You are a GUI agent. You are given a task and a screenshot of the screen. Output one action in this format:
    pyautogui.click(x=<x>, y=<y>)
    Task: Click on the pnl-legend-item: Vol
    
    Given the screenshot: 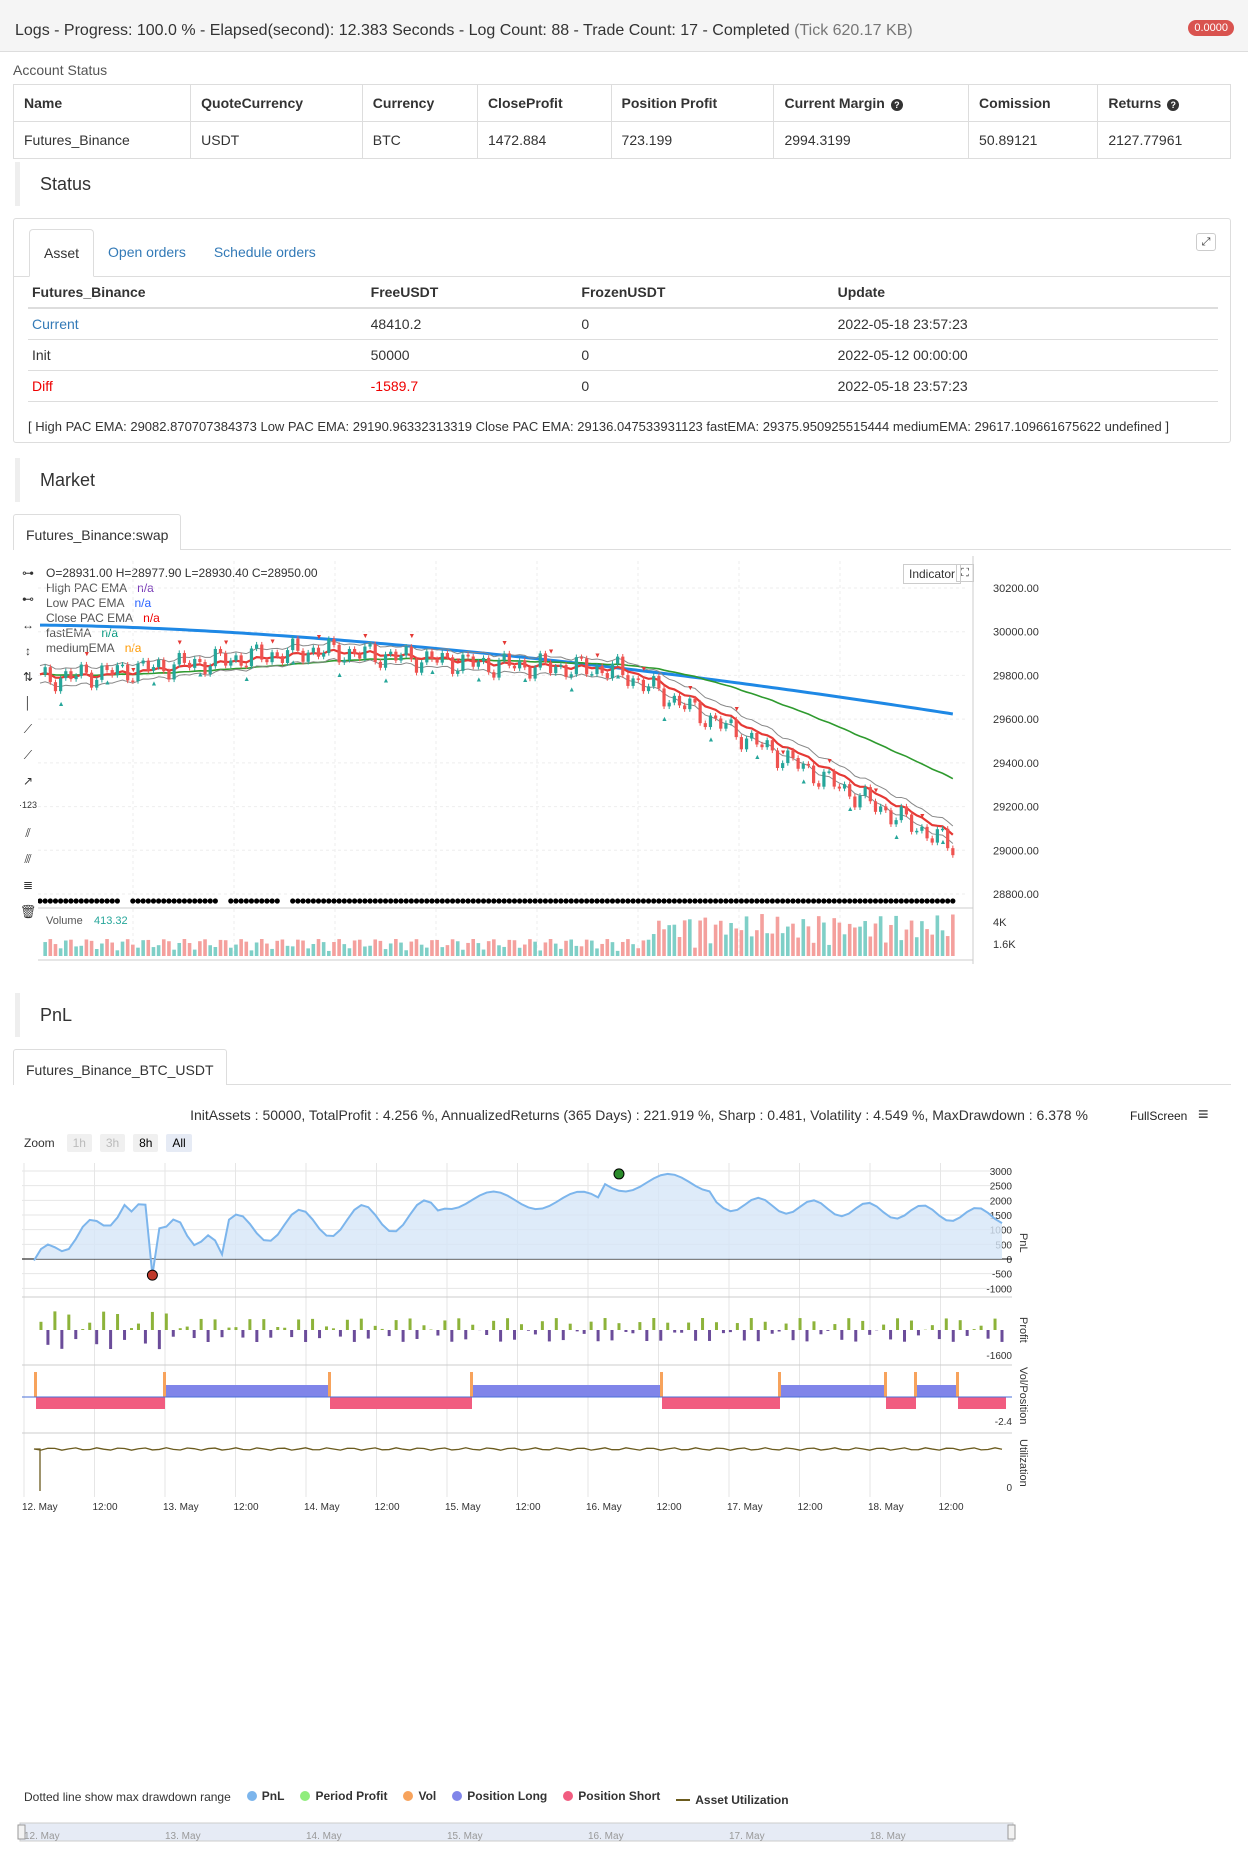 What is the action you would take?
    pyautogui.click(x=419, y=1796)
    